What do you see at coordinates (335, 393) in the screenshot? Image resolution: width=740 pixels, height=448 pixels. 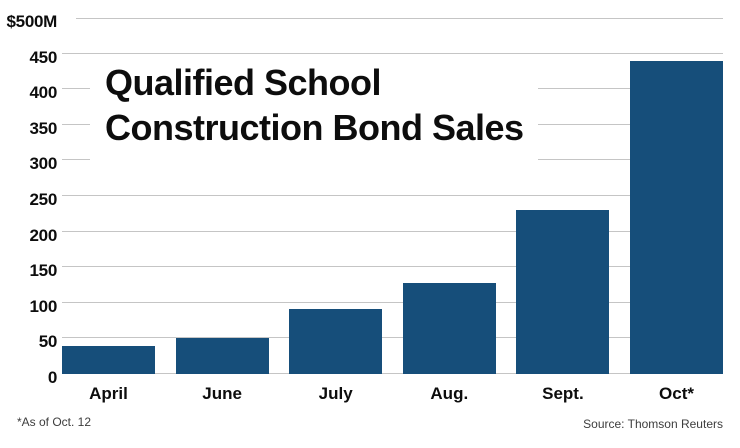 I see `x-category-label: July` at bounding box center [335, 393].